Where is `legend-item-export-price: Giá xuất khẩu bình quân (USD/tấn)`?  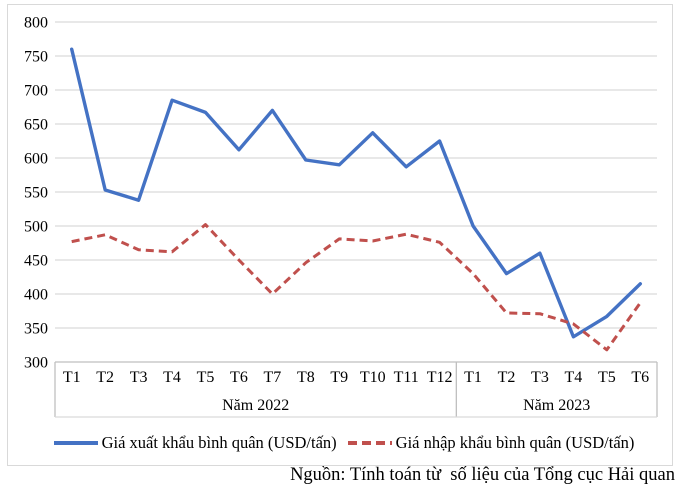 legend-item-export-price: Giá xuất khẩu bình quân (USD/tấn) is located at coordinates (195, 443).